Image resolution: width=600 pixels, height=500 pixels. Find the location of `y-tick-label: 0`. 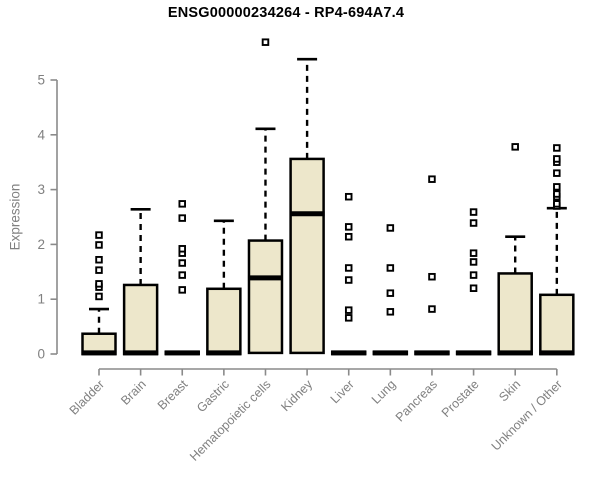

y-tick-label: 0 is located at coordinates (41, 354).